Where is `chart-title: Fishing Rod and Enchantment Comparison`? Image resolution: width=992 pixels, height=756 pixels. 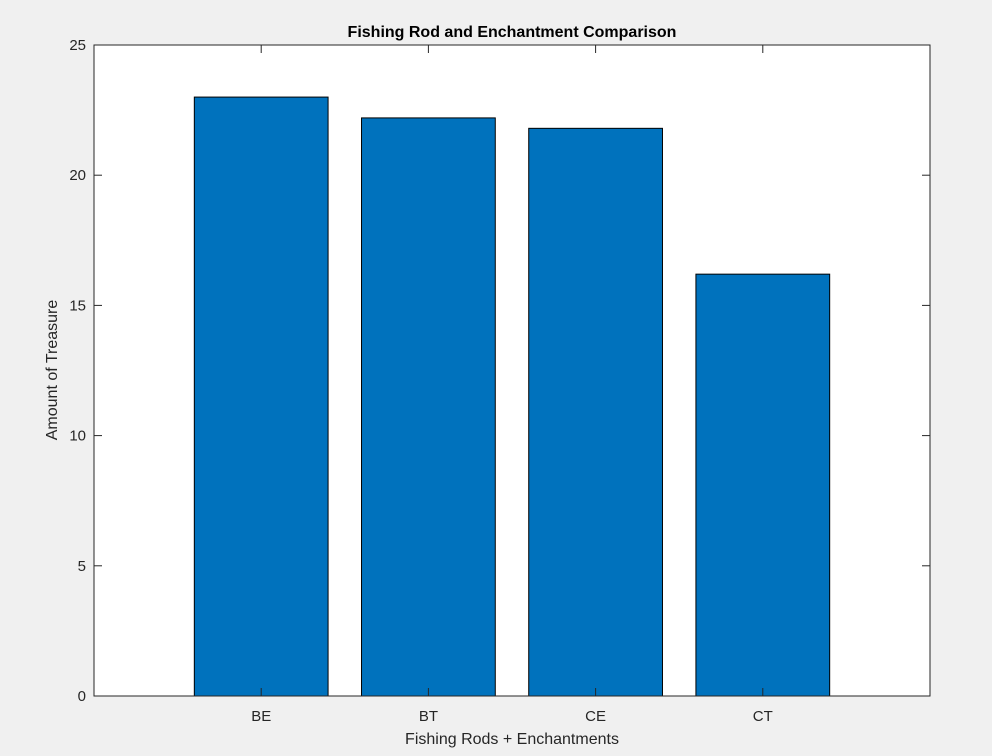 chart-title: Fishing Rod and Enchantment Comparison is located at coordinates (512, 32).